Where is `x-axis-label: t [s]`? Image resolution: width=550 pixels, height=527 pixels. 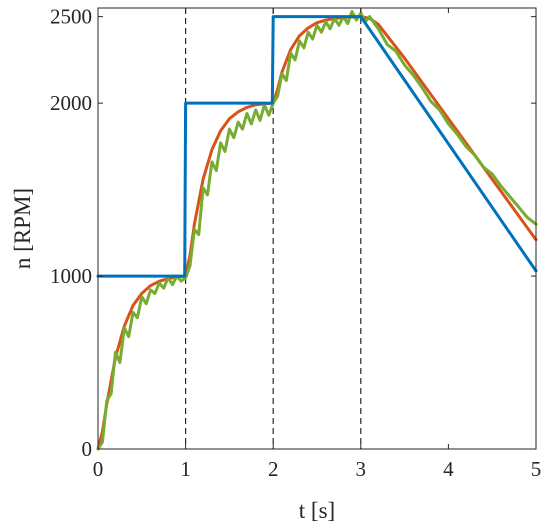
x-axis-label: t [s] is located at coordinates (317, 510).